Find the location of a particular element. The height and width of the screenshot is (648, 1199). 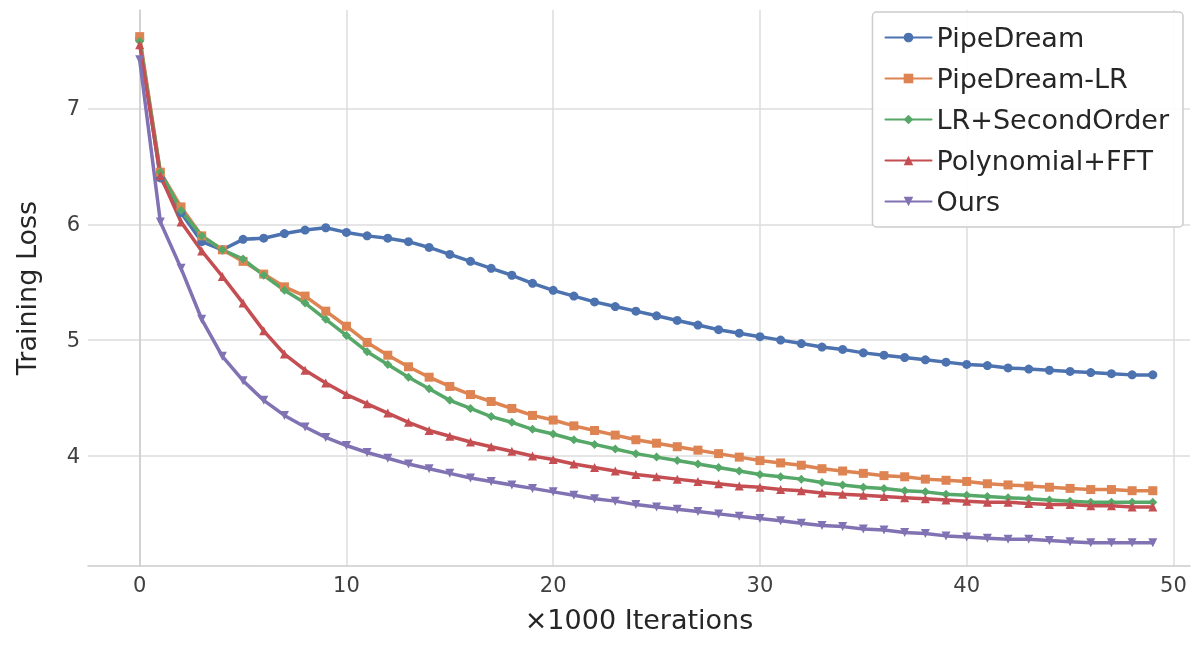

x-tick-label: 0 is located at coordinates (140, 584).